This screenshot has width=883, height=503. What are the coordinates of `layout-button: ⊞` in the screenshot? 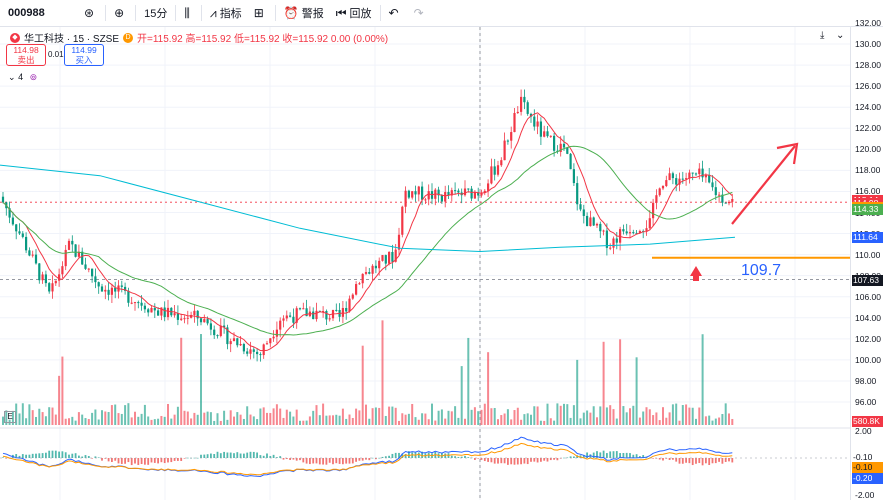 It's located at (260, 13).